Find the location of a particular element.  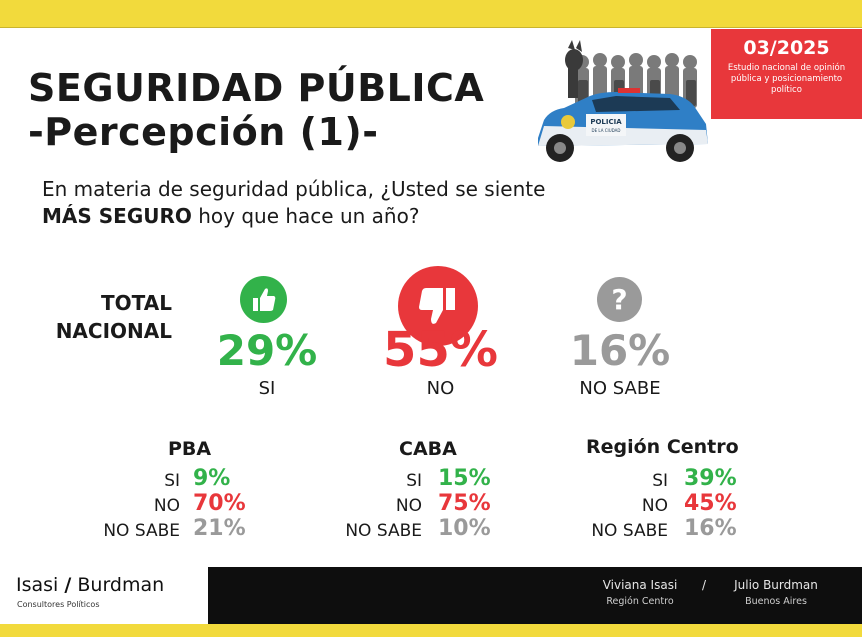

pba-ns-value: 21% is located at coordinates (219, 528).